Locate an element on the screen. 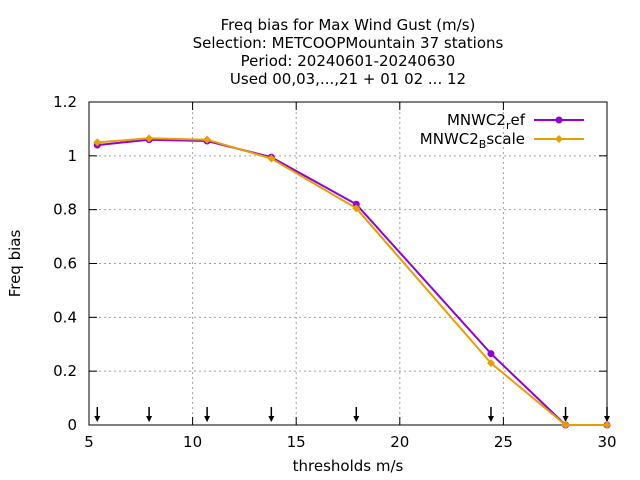 This screenshot has height=480, width=640. y-axis-label: Freq bias is located at coordinates (15, 264).